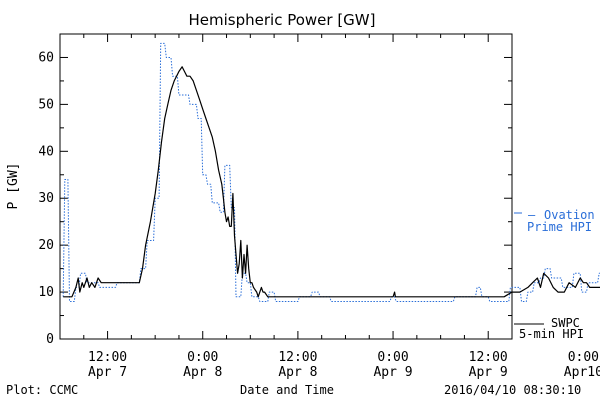  I want to click on y-tick-label: 30, so click(46, 198).